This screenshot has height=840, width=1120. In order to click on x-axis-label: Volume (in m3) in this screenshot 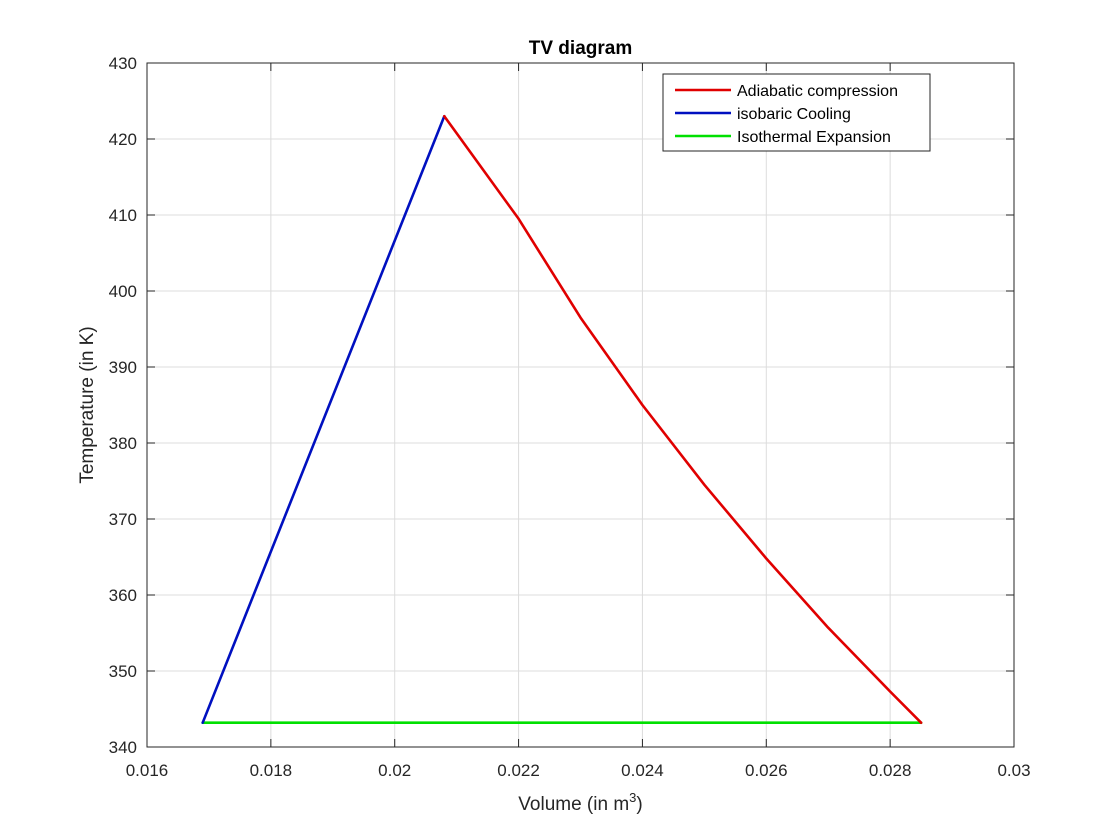, I will do `click(580, 802)`.